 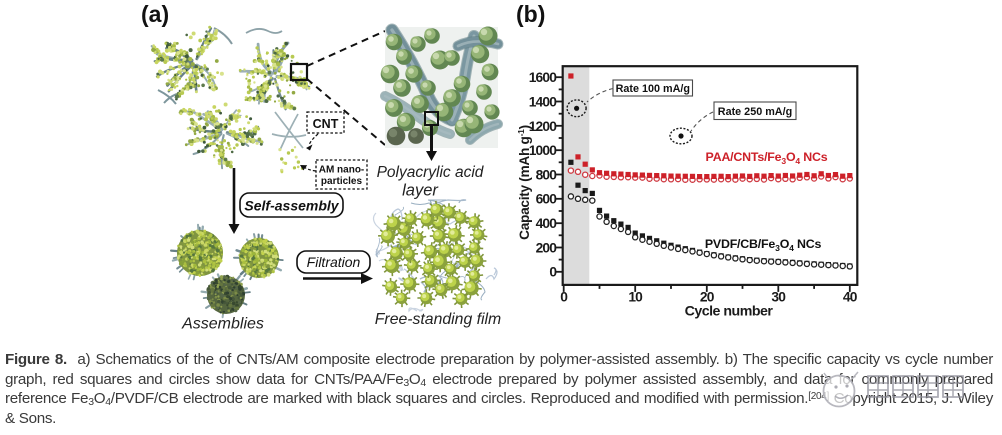 I want to click on svg-text: 800, so click(x=547, y=174).